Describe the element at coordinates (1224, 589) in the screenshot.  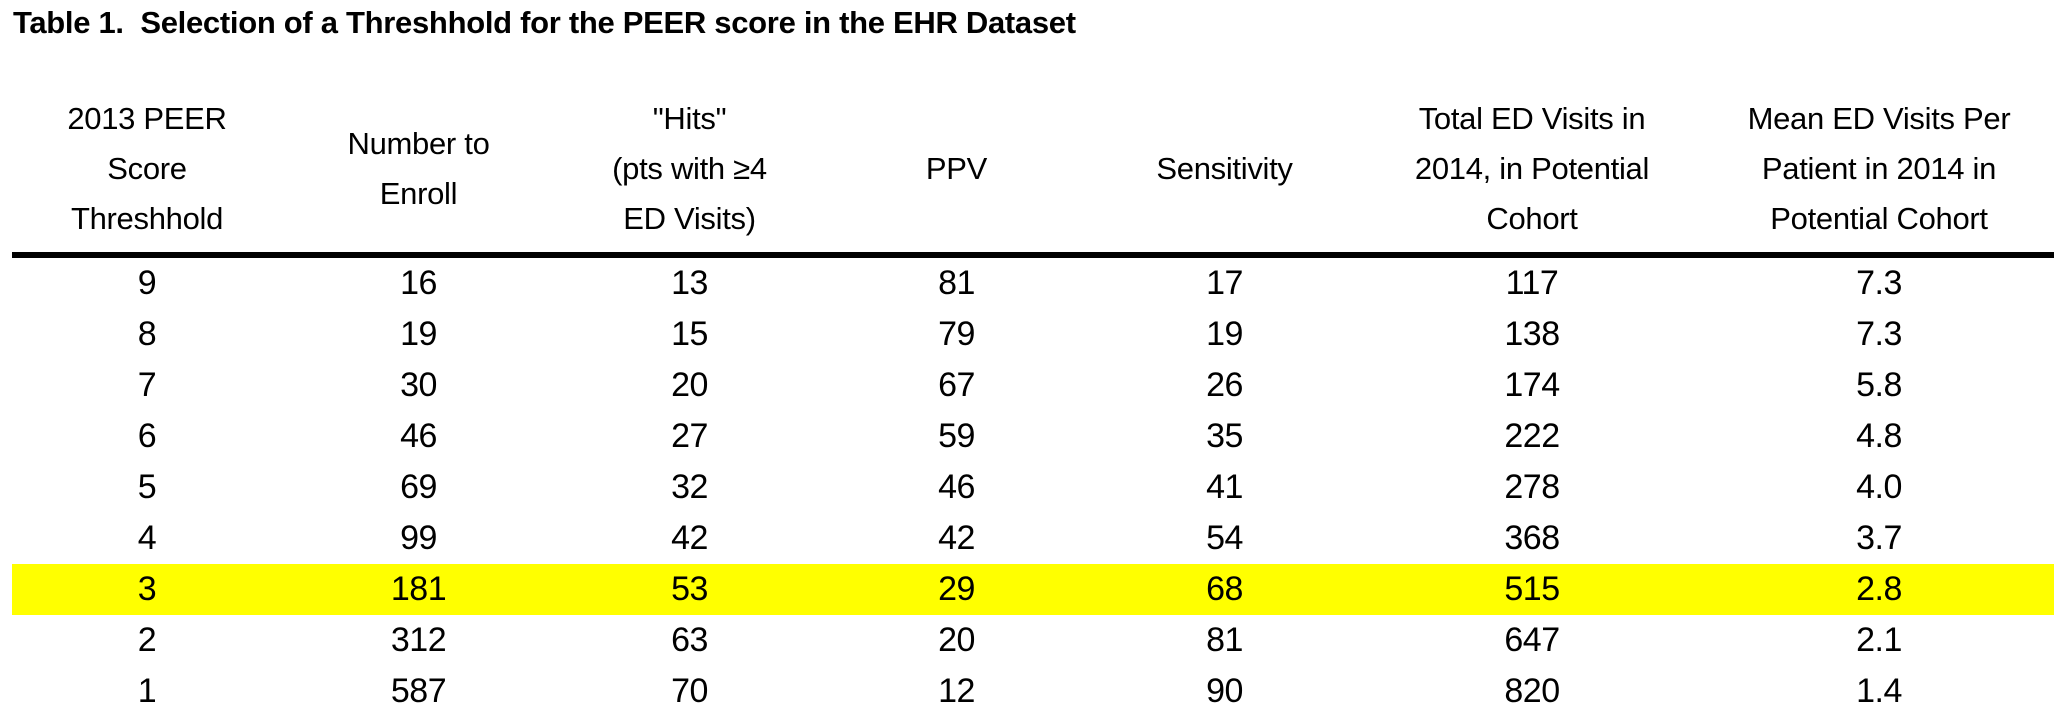
I see `cell-sensitivity: 68` at that location.